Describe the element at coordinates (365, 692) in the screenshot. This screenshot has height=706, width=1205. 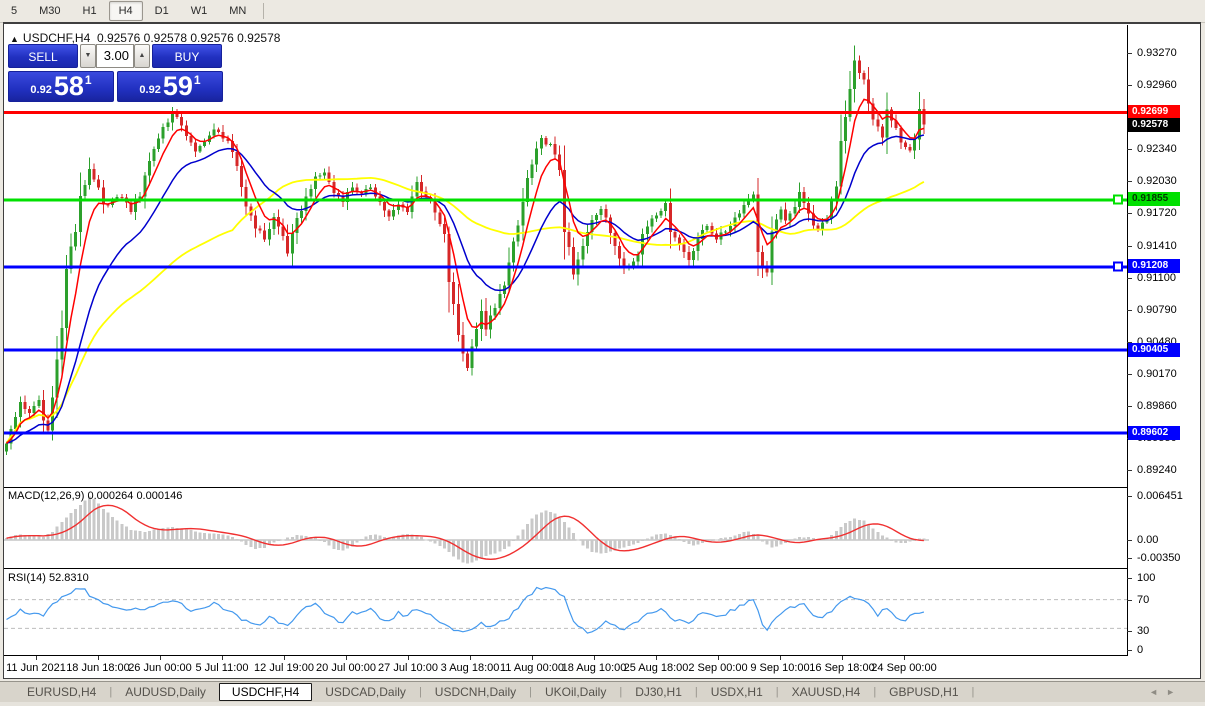
I see `chart-tab-usdcad-daily: USDCAD,Daily` at that location.